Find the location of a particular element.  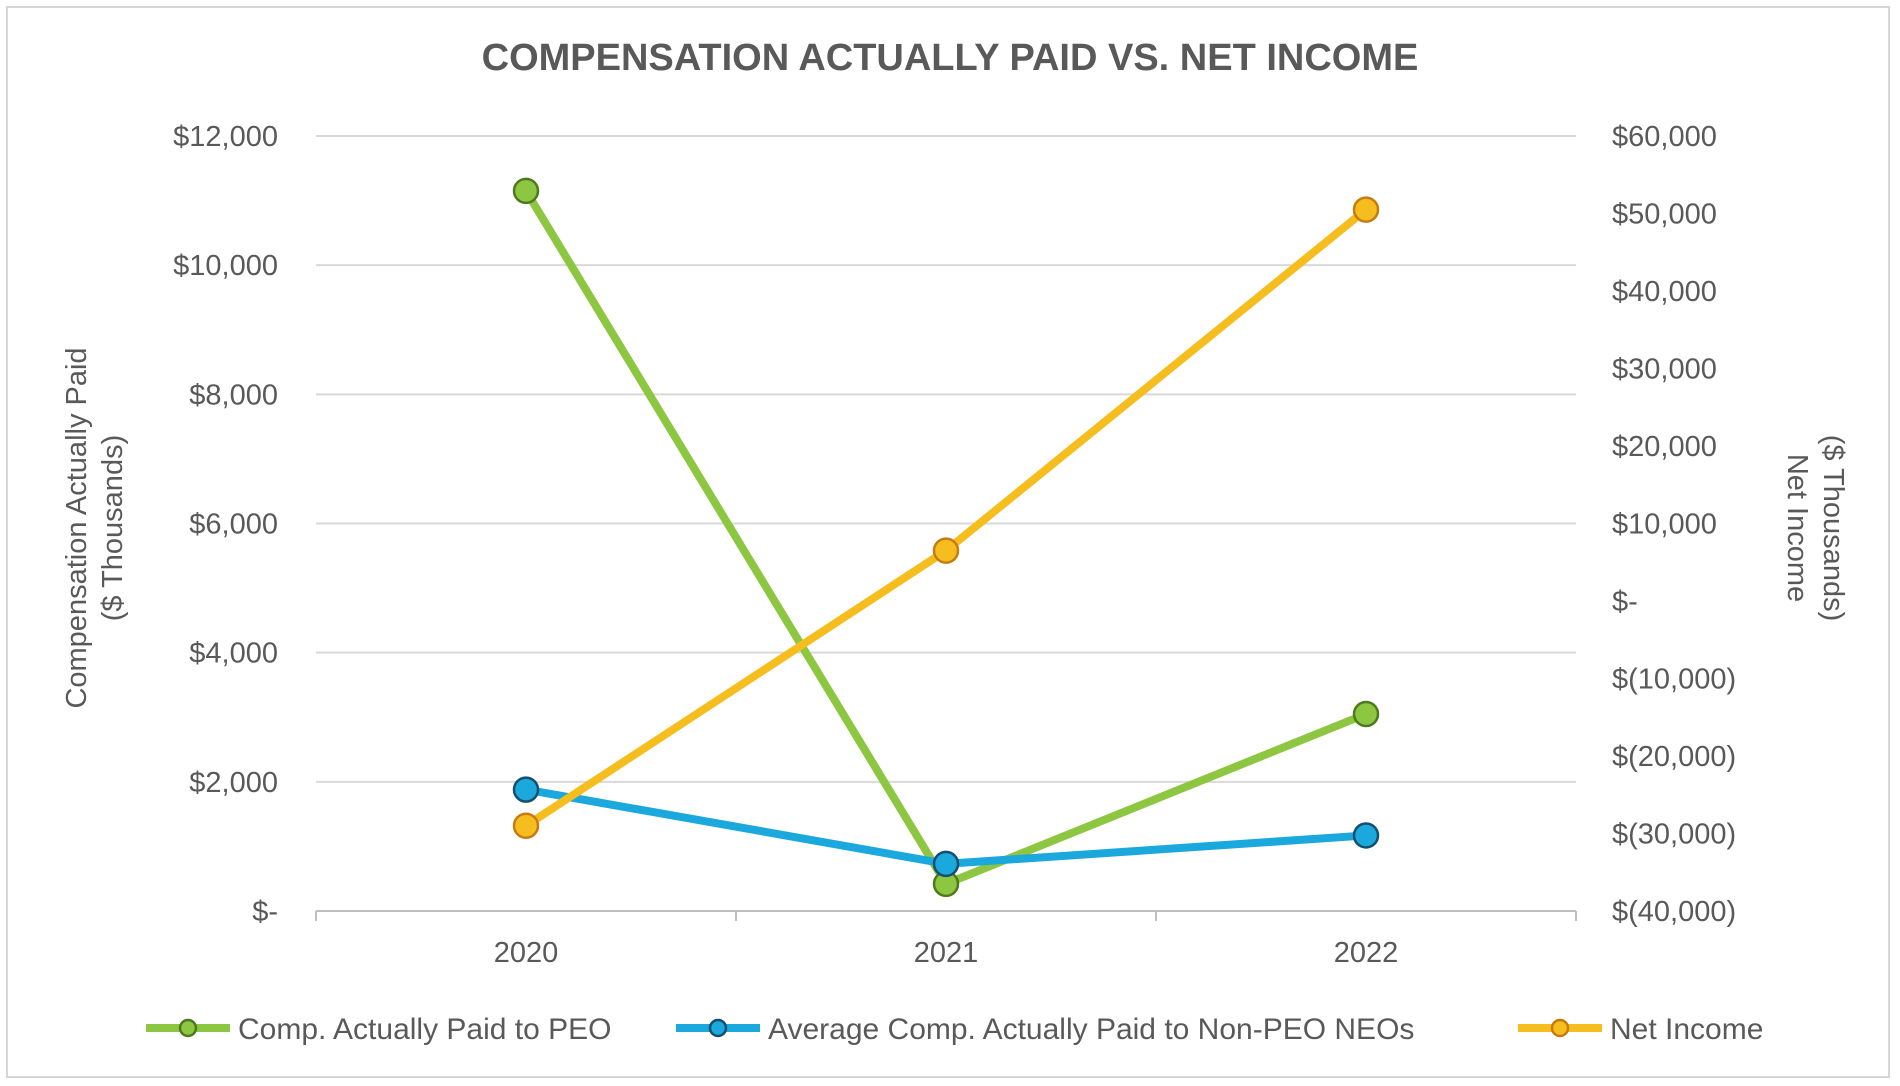

left-tick-label: $- is located at coordinates (265, 912).